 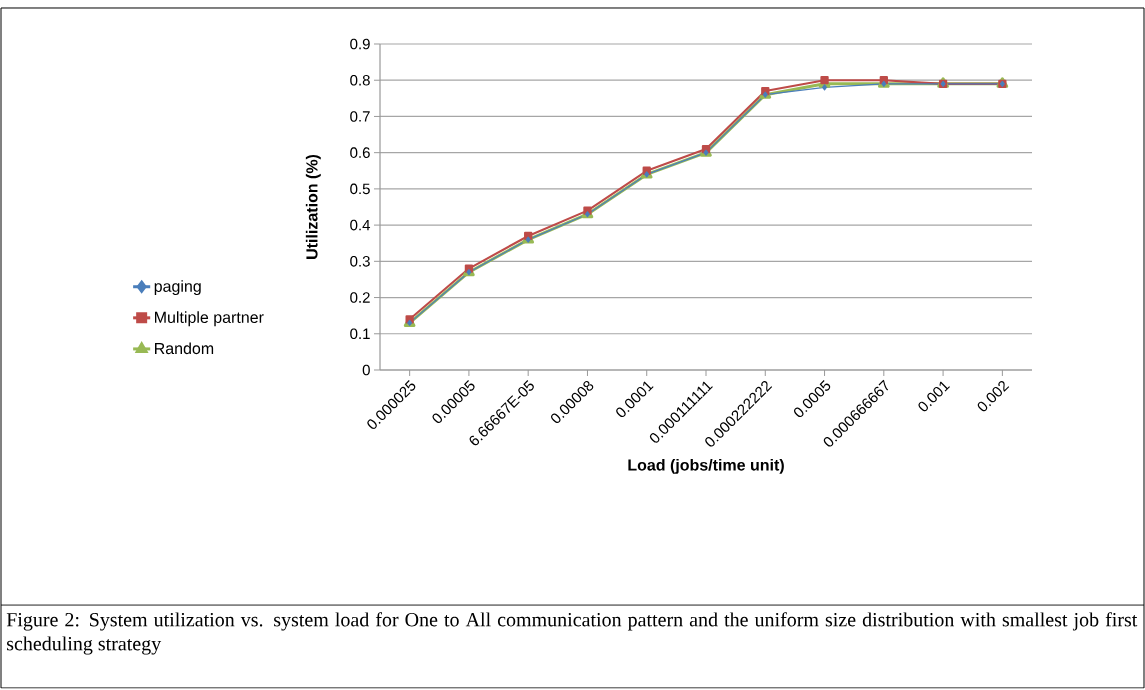 What do you see at coordinates (177, 288) in the screenshot?
I see `legend-label: paging` at bounding box center [177, 288].